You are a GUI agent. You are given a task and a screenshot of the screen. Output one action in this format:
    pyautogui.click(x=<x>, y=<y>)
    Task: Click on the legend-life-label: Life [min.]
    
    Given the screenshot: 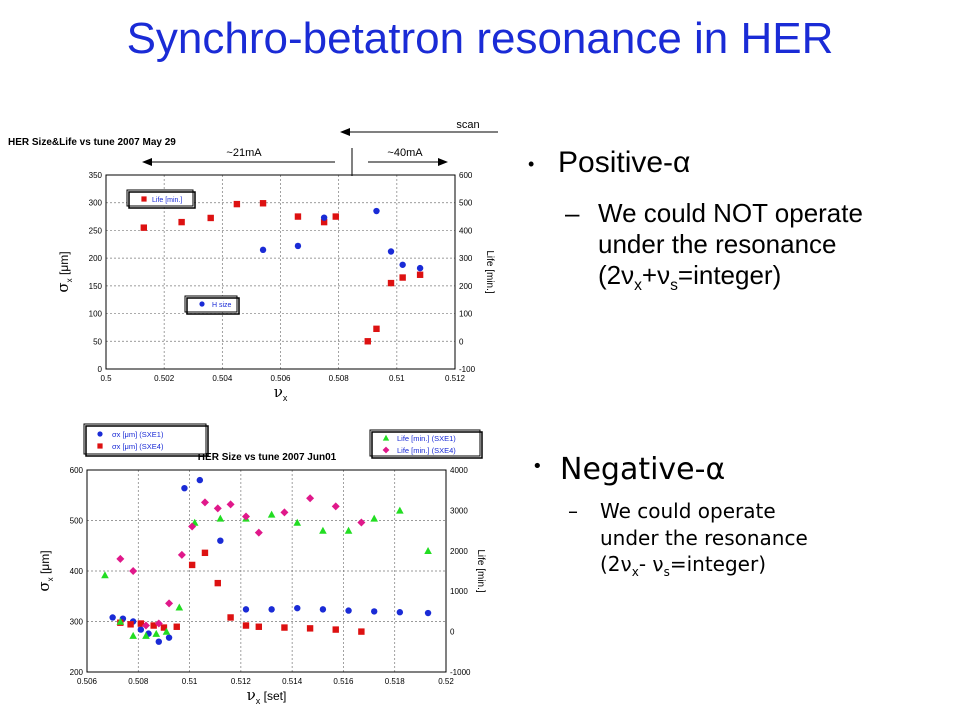 What is the action you would take?
    pyautogui.click(x=167, y=200)
    